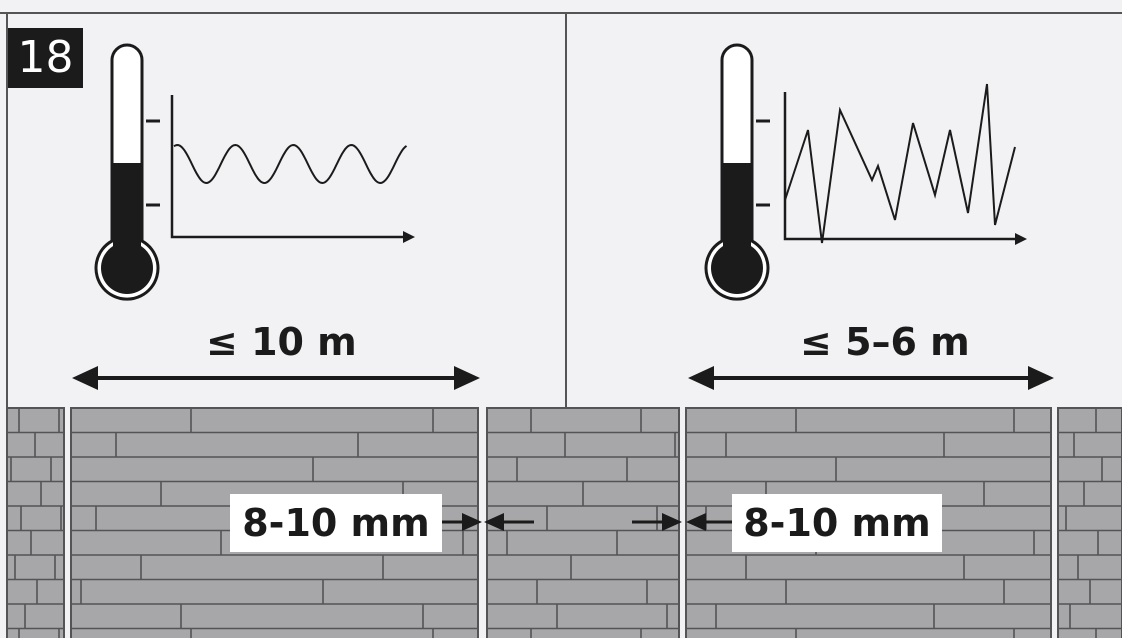 Image resolution: width=1122 pixels, height=638 pixels. What do you see at coordinates (281, 342) in the screenshot?
I see `left-range-label: ≤ 10 m` at bounding box center [281, 342].